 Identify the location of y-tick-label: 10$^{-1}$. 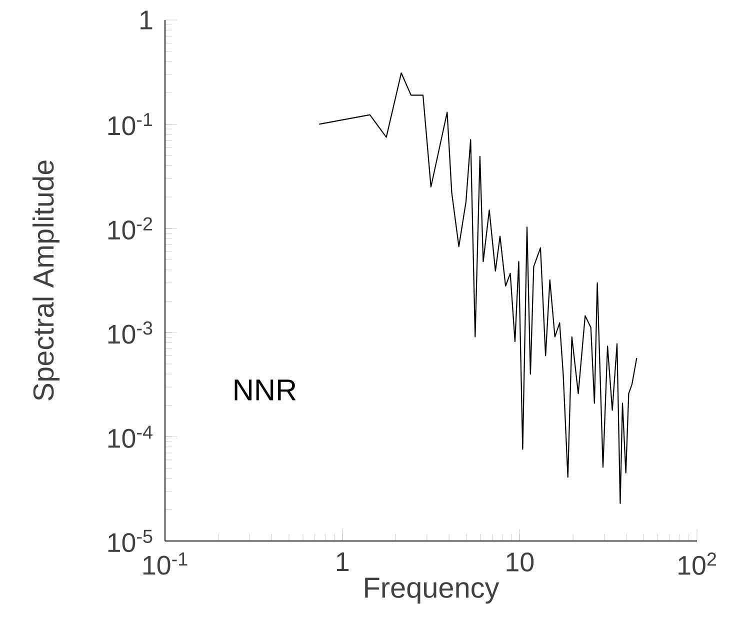
(130, 124).